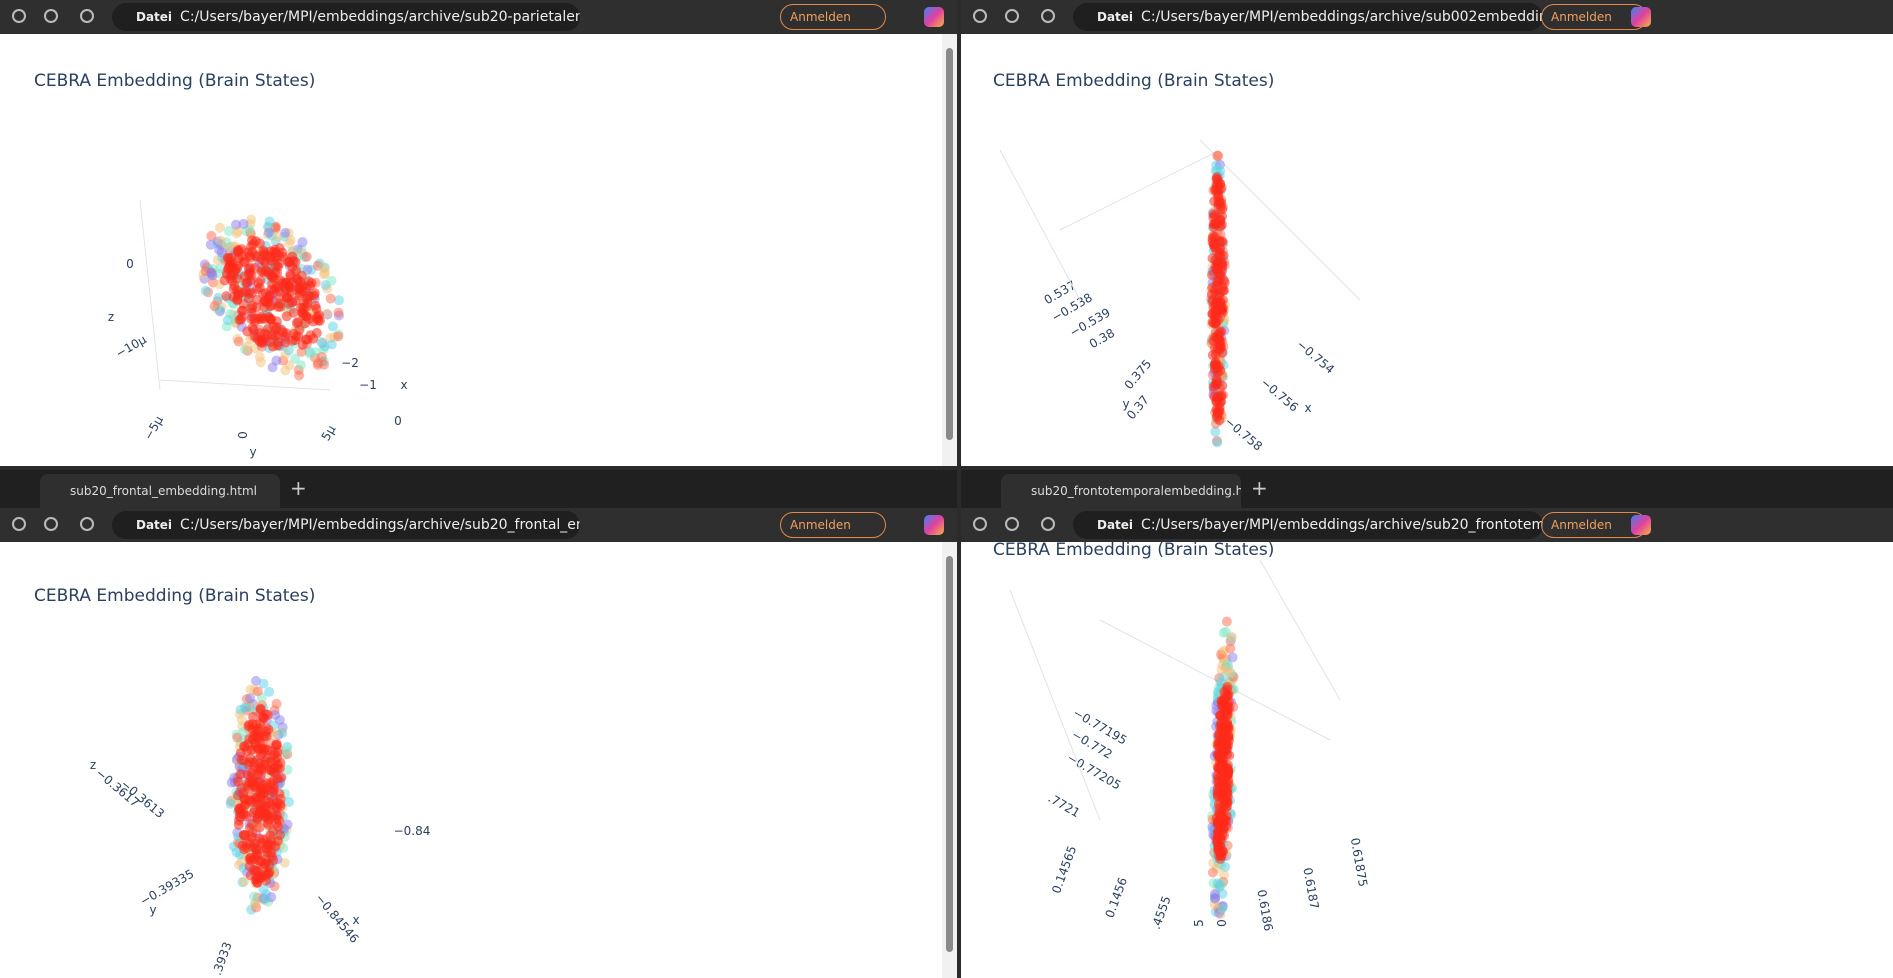  Describe the element at coordinates (1121, 491) in the screenshot. I see `tab: sub20_frontotemporalembedding.html` at that location.